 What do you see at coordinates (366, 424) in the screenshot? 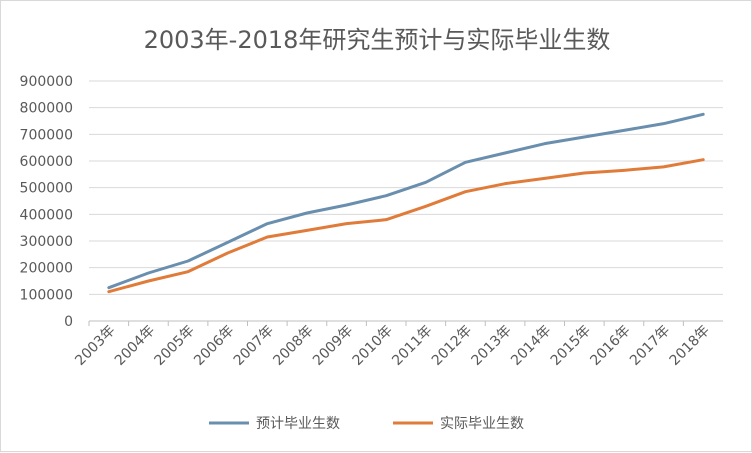
I see `legend: 预计毕业生数 实际毕业生数` at bounding box center [366, 424].